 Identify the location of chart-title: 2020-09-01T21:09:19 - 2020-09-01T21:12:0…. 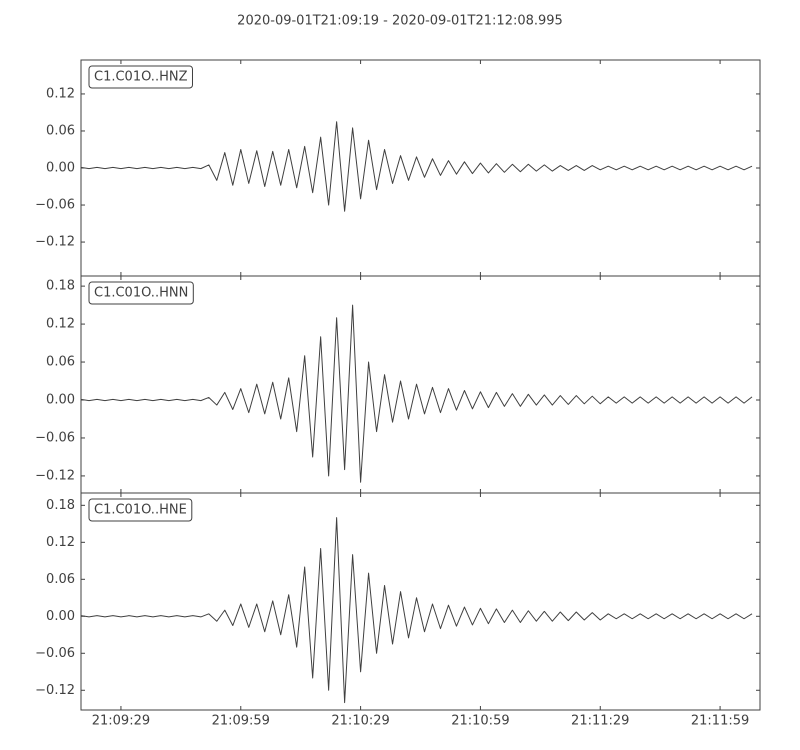
(400, 21).